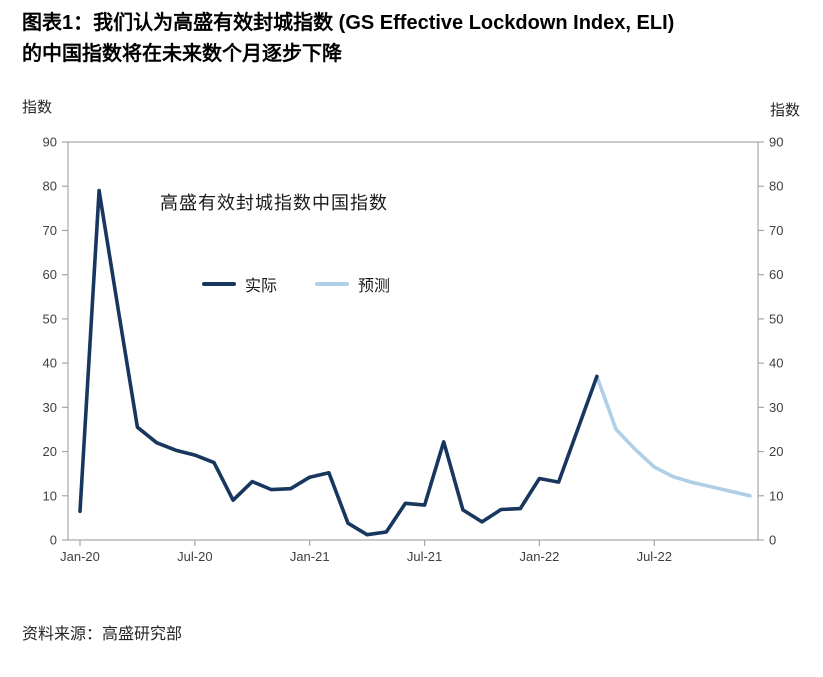 This screenshot has height=677, width=823. Describe the element at coordinates (102, 634) in the screenshot. I see `source-note: 资料来源：高盛研究部` at that location.